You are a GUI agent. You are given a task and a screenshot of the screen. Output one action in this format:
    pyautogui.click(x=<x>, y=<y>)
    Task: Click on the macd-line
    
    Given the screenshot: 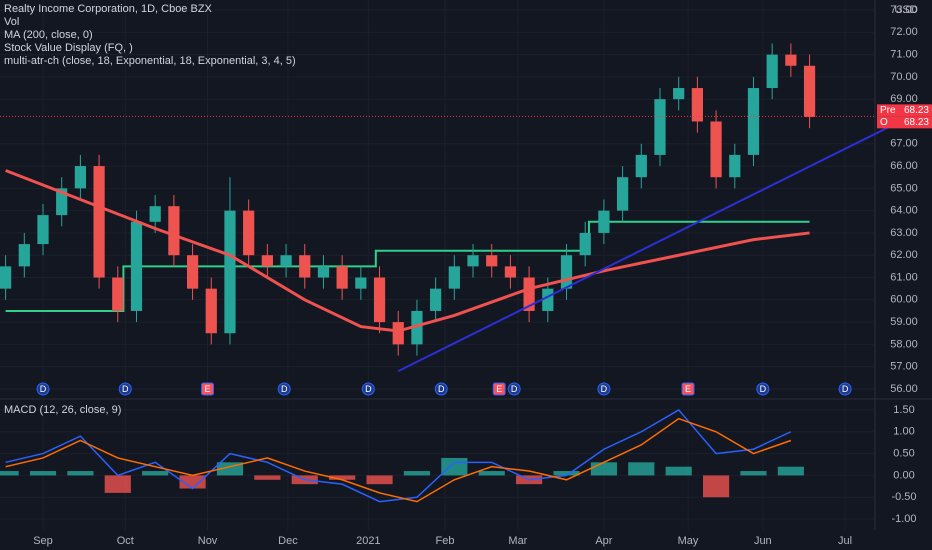 What is the action you would take?
    pyautogui.click(x=398, y=455)
    